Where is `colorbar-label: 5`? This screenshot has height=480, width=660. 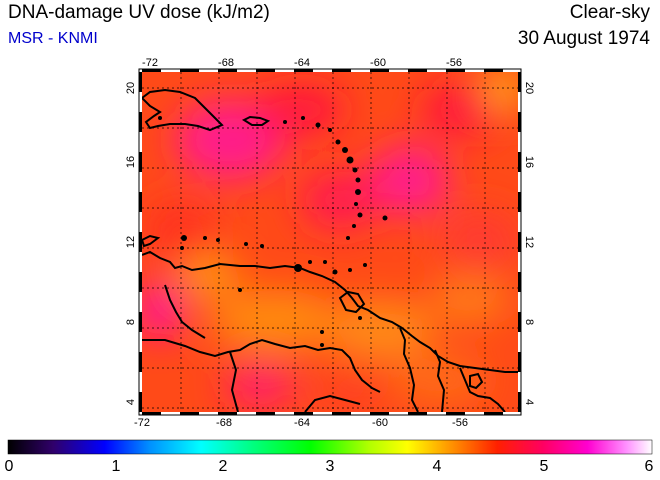
colorbar-label: 5 is located at coordinates (544, 466).